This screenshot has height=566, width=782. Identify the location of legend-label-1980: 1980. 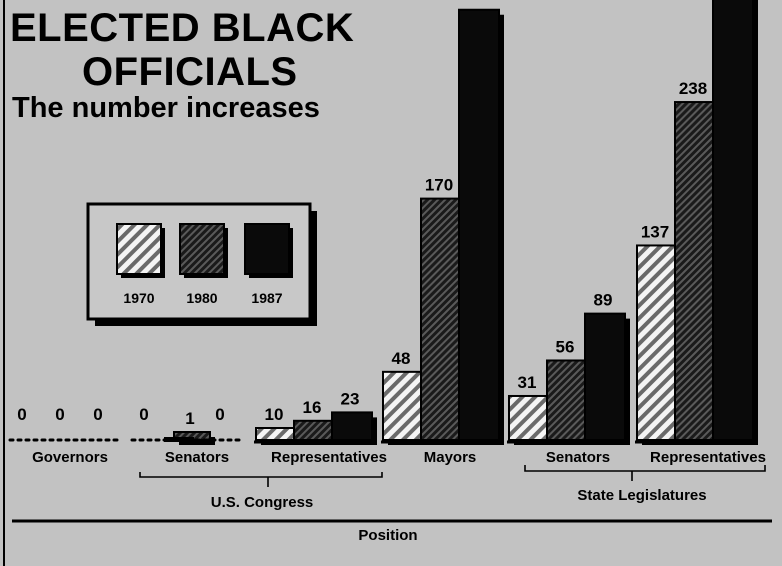
(201, 298).